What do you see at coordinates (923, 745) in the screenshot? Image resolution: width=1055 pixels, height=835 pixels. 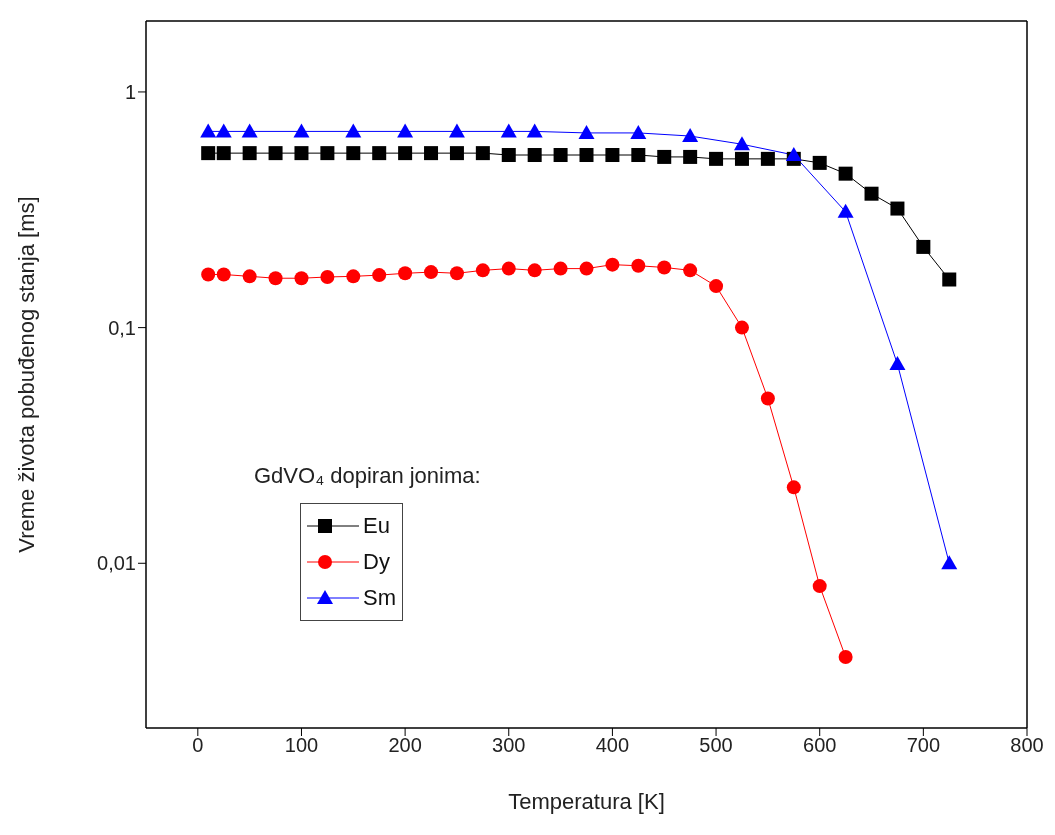 I see `x-tick-label: 700` at bounding box center [923, 745].